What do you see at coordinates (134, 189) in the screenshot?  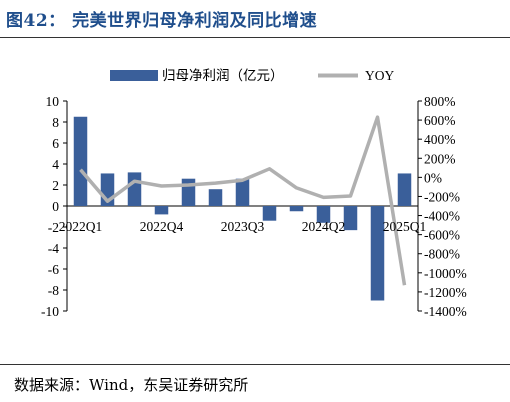 I see `bar-2022Q3` at bounding box center [134, 189].